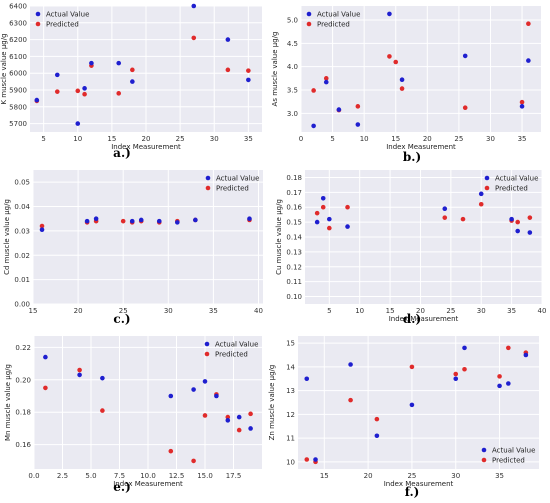  Describe the element at coordinates (18, 124) in the screenshot. I see `y-tick-label: 5700` at that location.